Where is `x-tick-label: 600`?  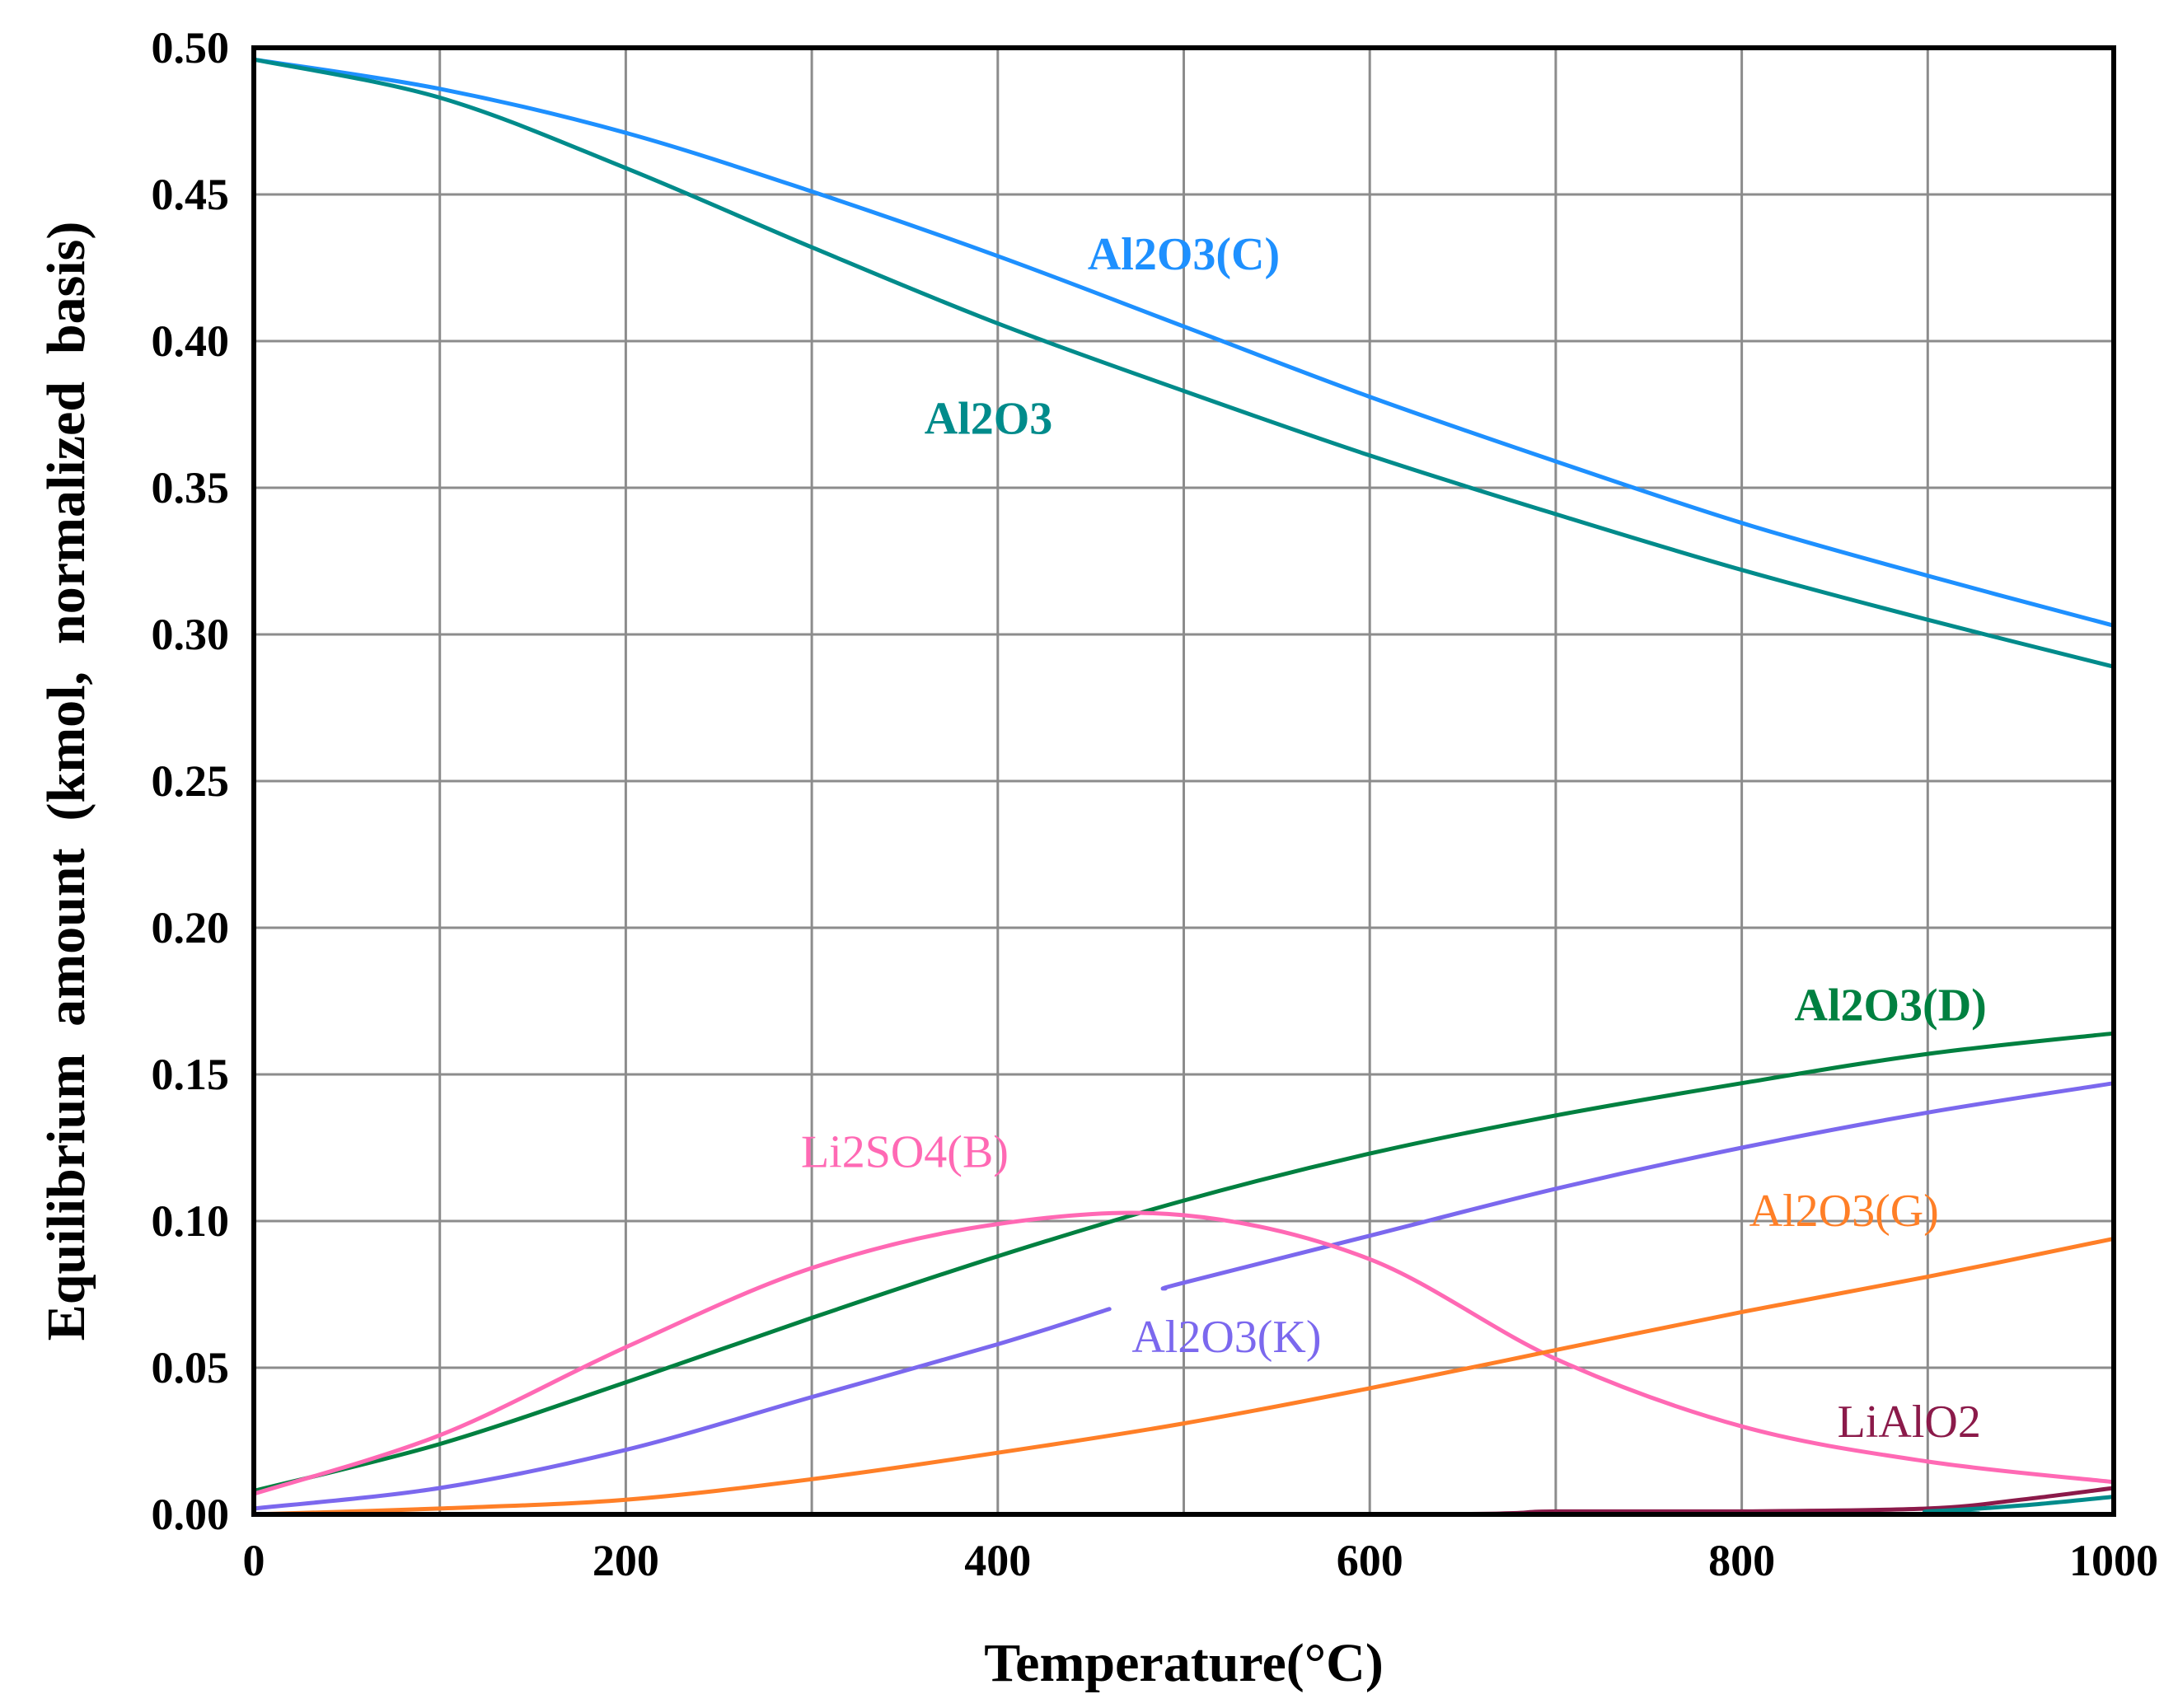 x-tick-label: 600 is located at coordinates (1370, 1560).